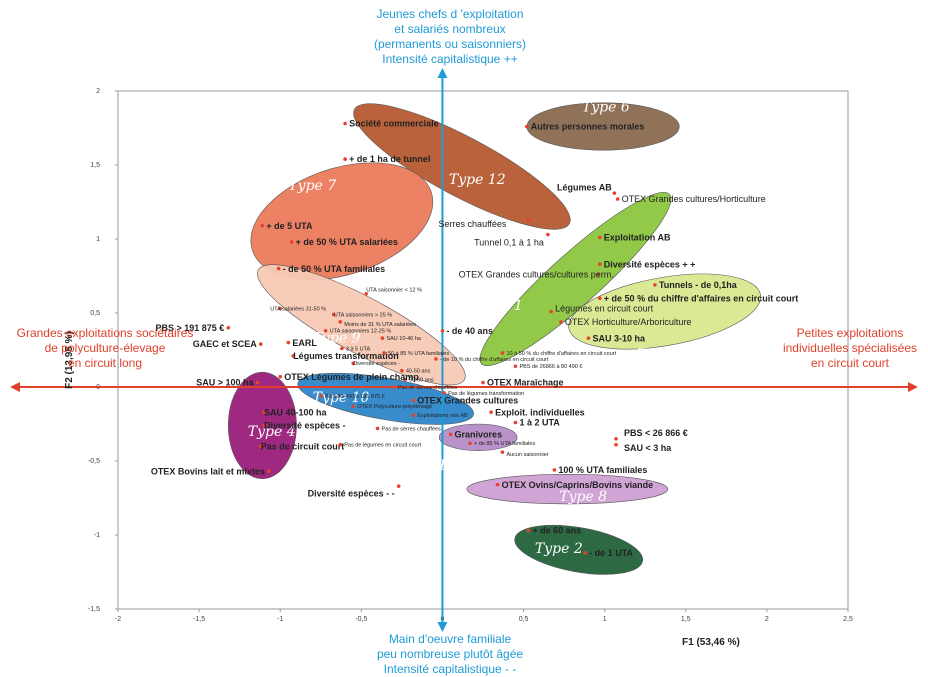 Image resolution: width=928 pixels, height=677 pixels. I want to click on point-label: OTEX Grandes cultures/Horticulture, so click(694, 199).